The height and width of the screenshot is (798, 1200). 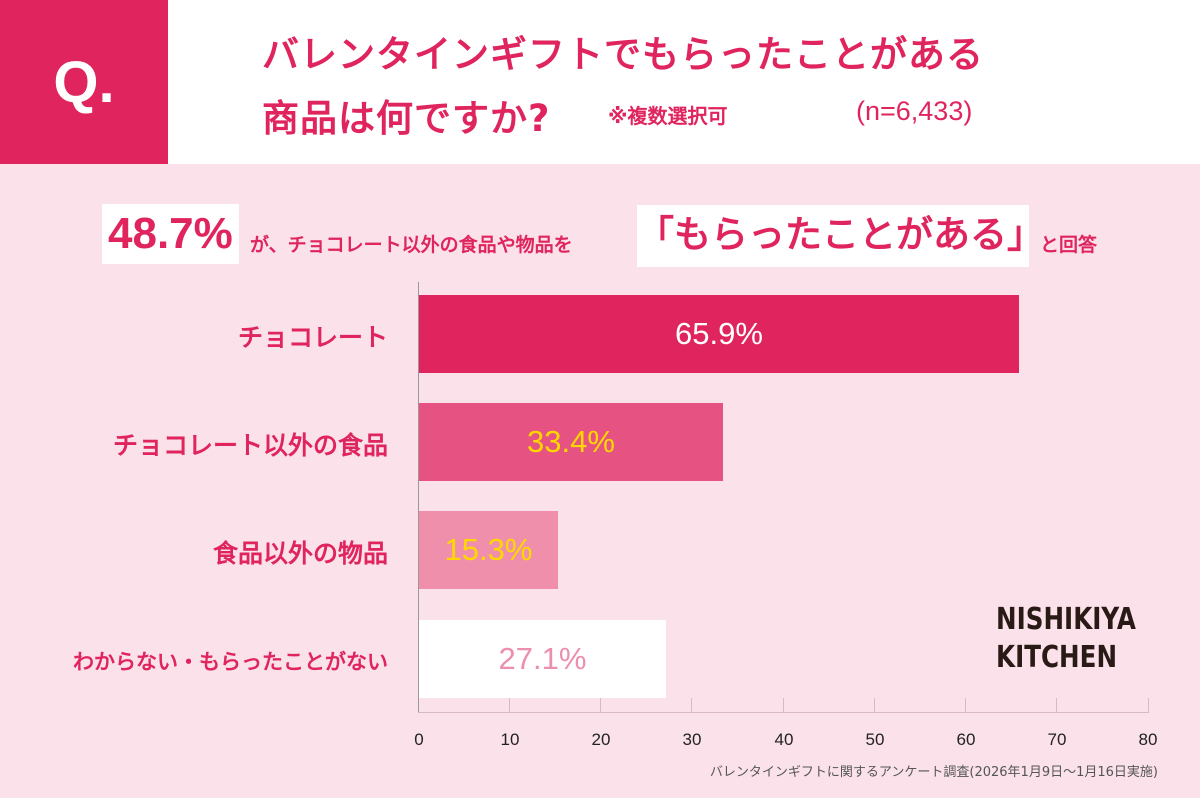 I want to click on headline-middle-text: が、チョコレート以外の食品や物品を, so click(x=411, y=245).